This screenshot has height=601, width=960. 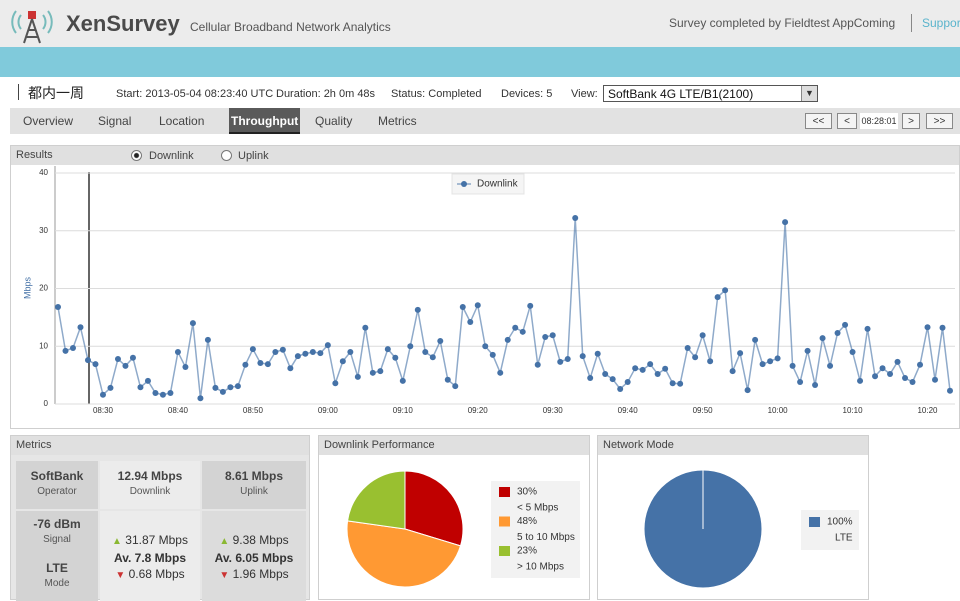 I want to click on downlink-performance-panel: Downlink Performance, so click(x=454, y=517).